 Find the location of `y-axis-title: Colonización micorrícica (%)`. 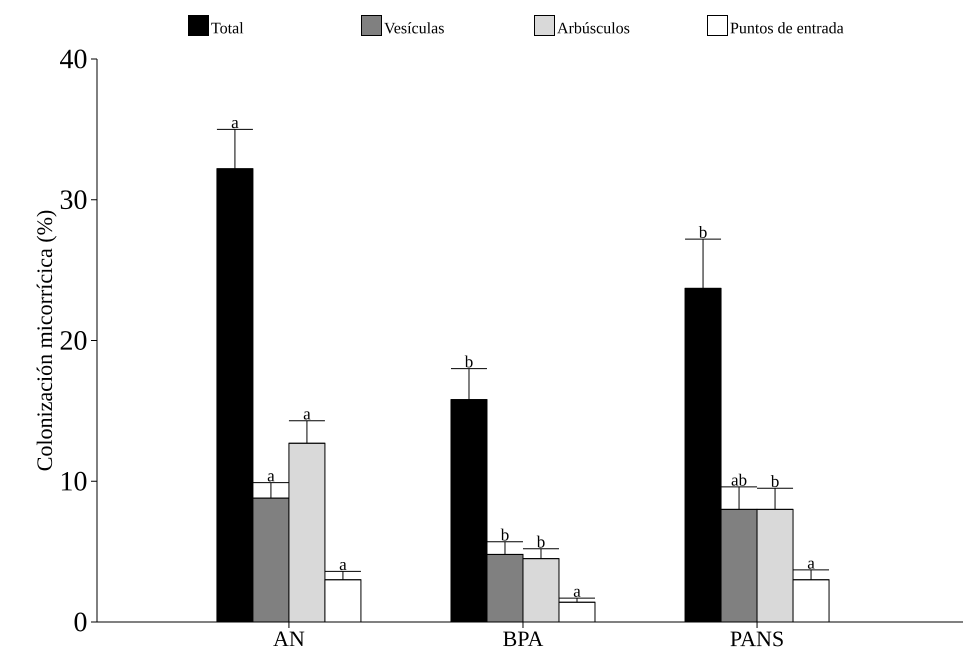

y-axis-title: Colonización micorrícica (%) is located at coordinates (46, 340).